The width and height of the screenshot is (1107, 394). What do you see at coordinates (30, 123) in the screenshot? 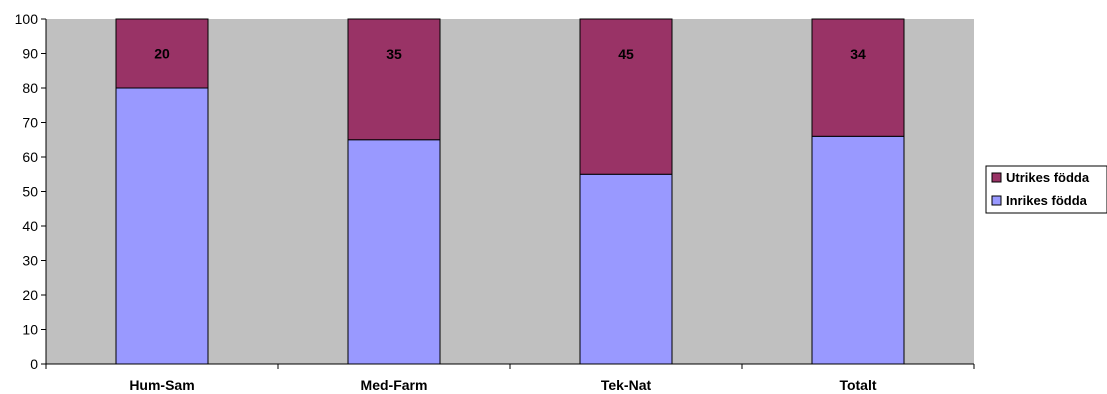
I see `y-tick-label: 70` at bounding box center [30, 123].